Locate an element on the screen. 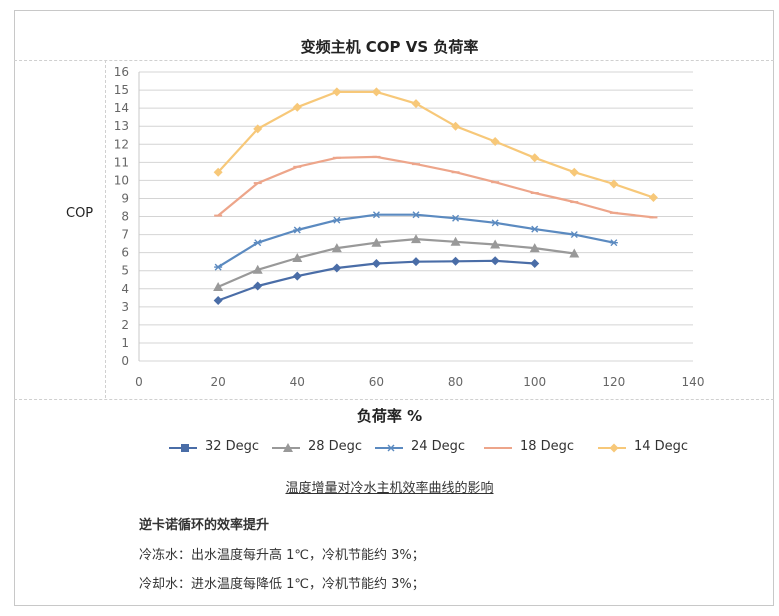 The height and width of the screenshot is (616, 779). y-tick-label: 13 is located at coordinates (121, 126).